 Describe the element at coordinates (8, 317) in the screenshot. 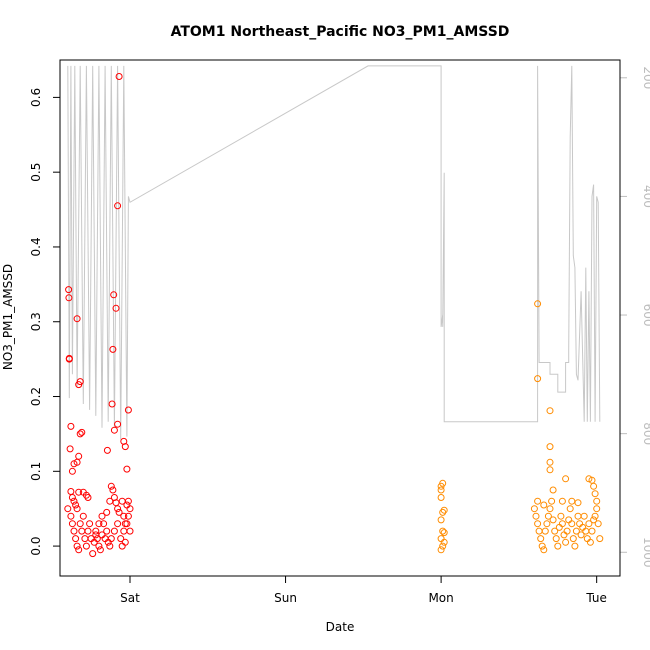

I see `y-axis-label: NO3_PM1_AMSSD` at that location.